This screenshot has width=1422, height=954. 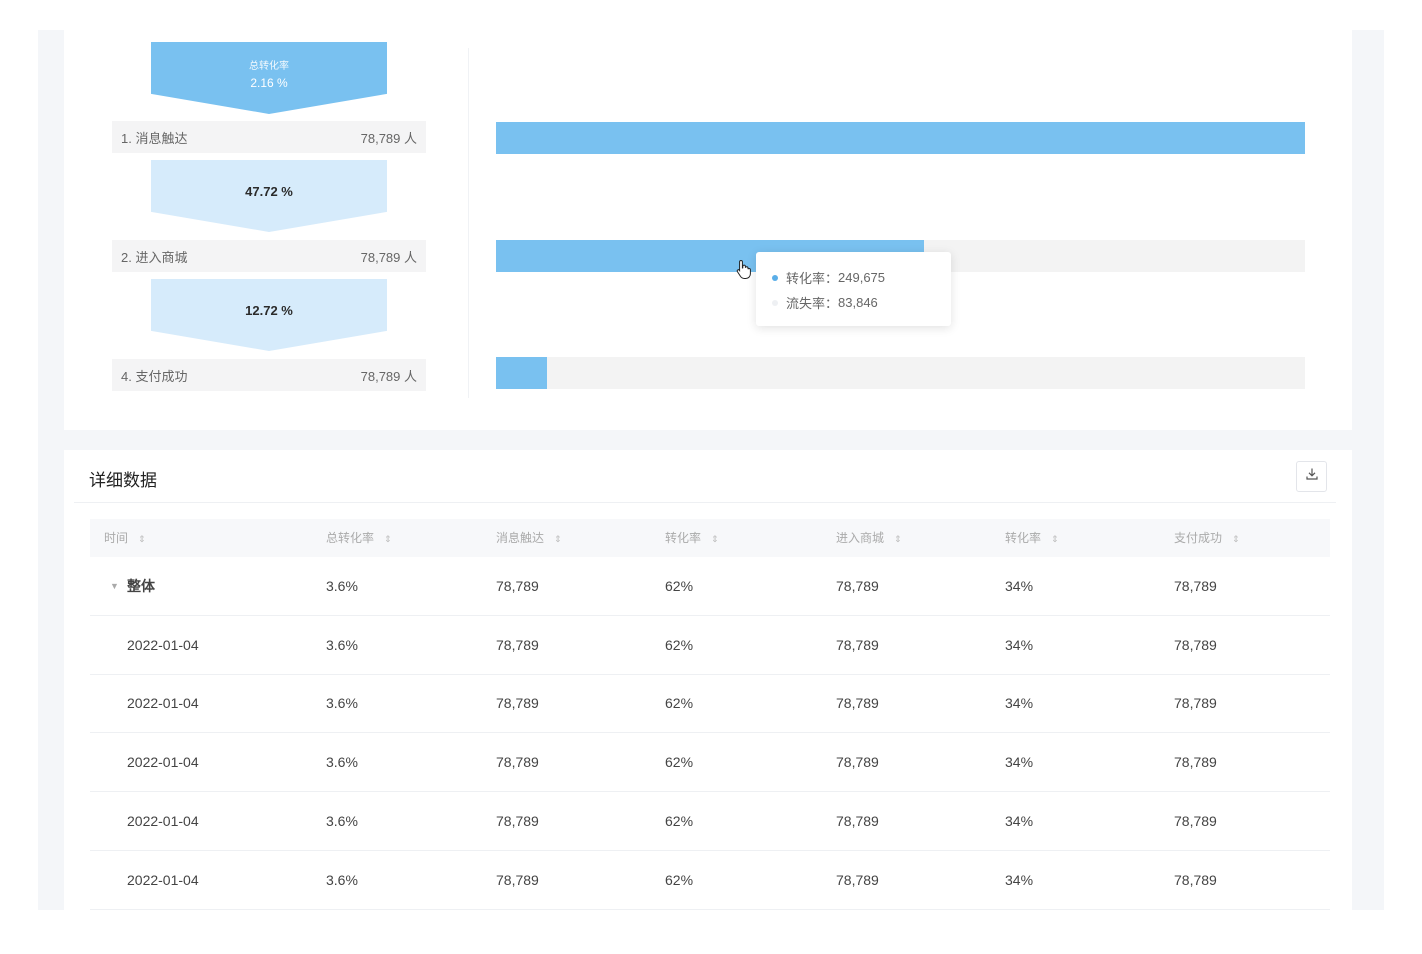 I want to click on column-header-mall: 进入商城 ⇕, so click(x=869, y=538).